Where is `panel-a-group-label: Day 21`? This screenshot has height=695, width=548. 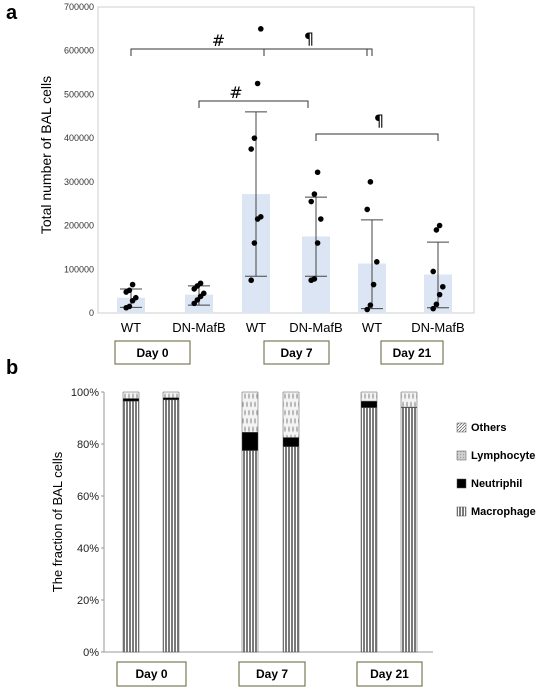
panel-a-group-label: Day 21 is located at coordinates (412, 353).